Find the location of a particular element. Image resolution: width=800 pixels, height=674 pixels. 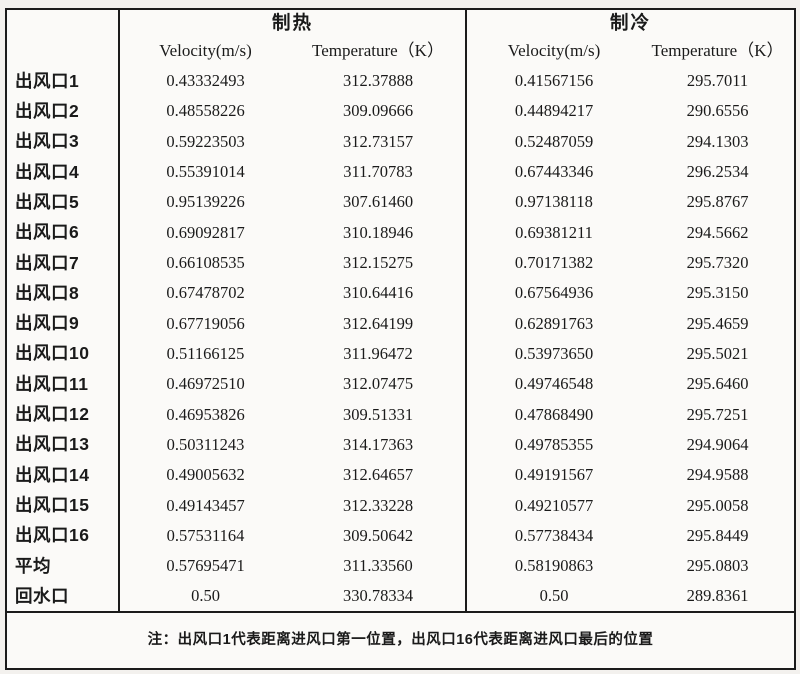

heating-temperature-cell: 312.07475 is located at coordinates (379, 384).